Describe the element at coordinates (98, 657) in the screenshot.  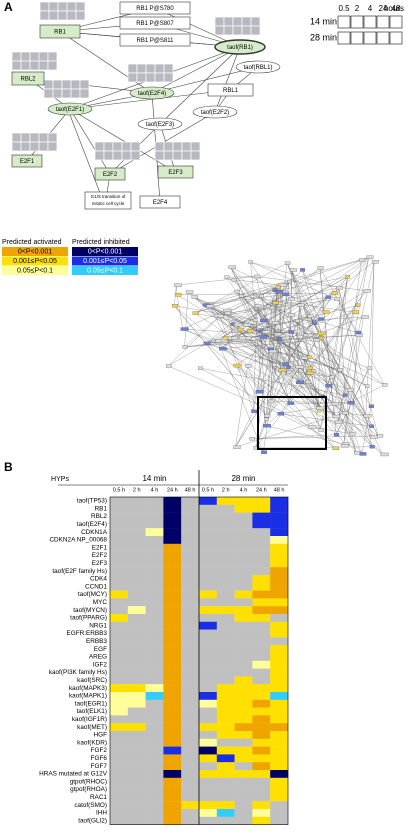
I see `row-label: AREG` at that location.